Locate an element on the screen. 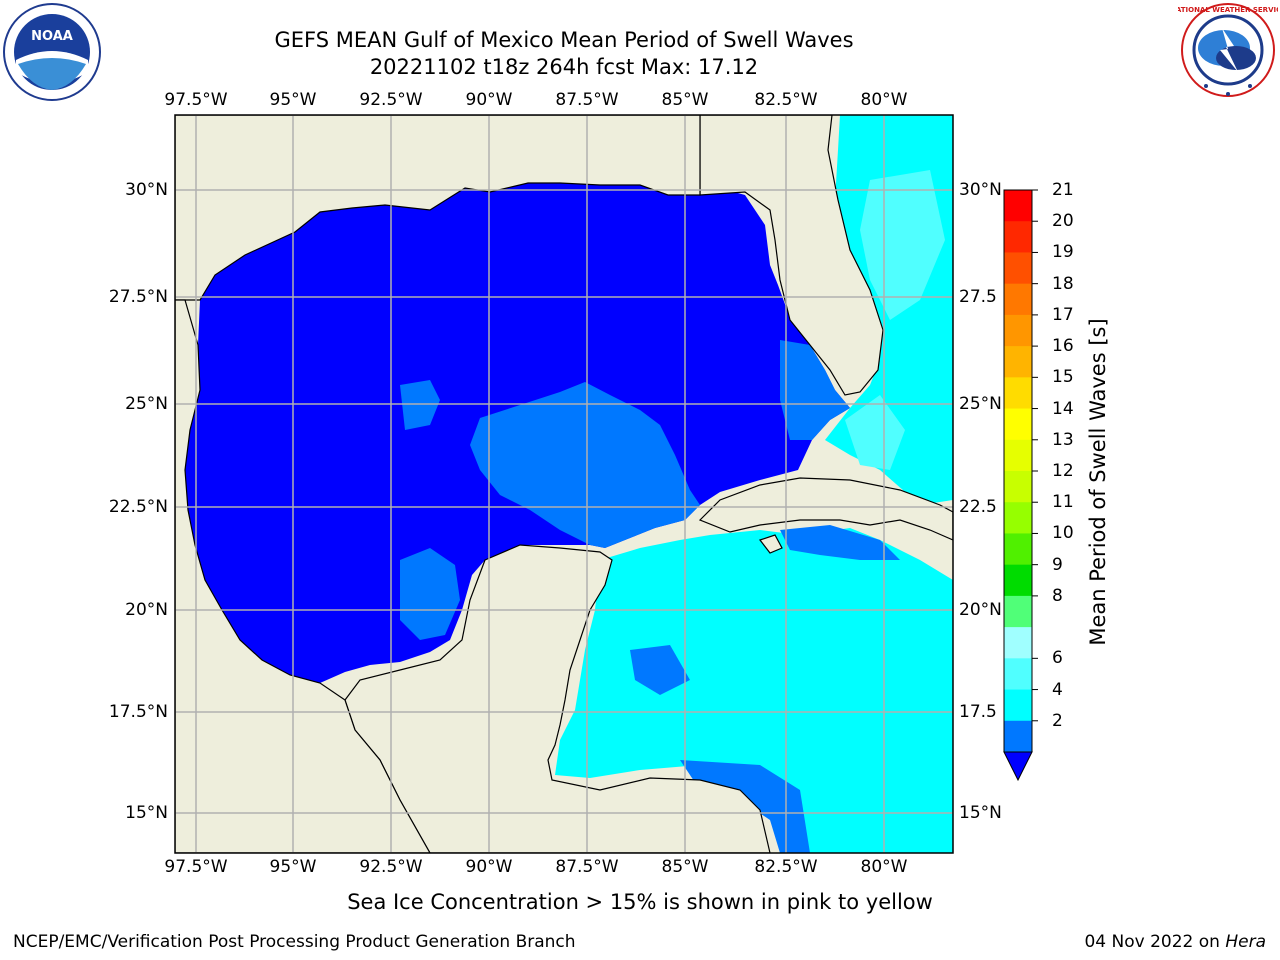 The width and height of the screenshot is (1280, 960). colorbar-tick-label: 10 is located at coordinates (1063, 533).